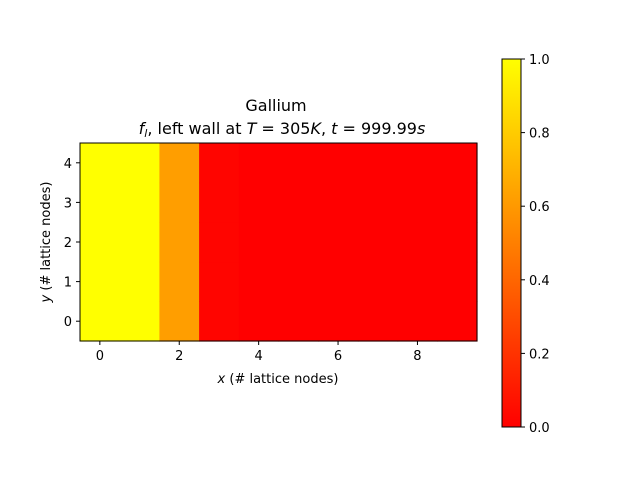  What do you see at coordinates (68, 164) in the screenshot?
I see `y-tick-label: 4` at bounding box center [68, 164].